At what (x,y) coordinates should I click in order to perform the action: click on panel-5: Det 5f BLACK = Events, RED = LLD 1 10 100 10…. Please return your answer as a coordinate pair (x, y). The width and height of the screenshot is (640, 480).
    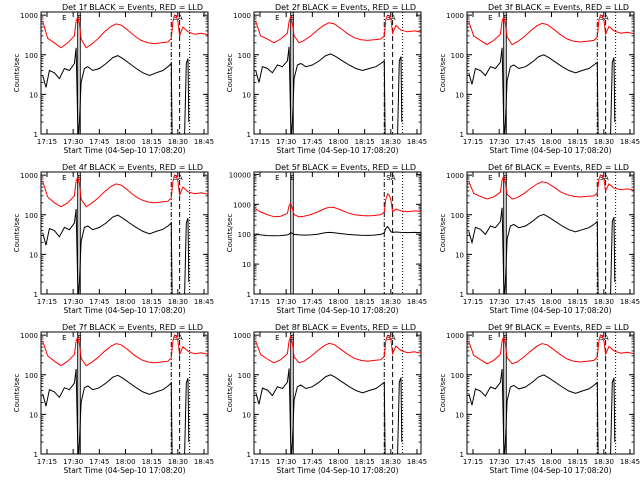
    Looking at the image, I should click on (326, 239).